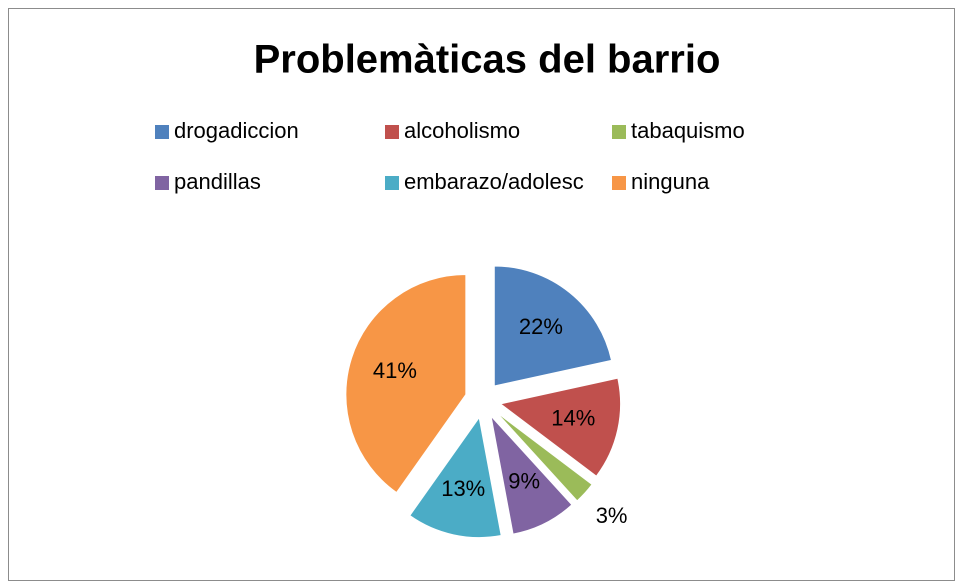 The image size is (956, 582). Describe the element at coordinates (670, 181) in the screenshot. I see `legend-label: ninguna` at that location.